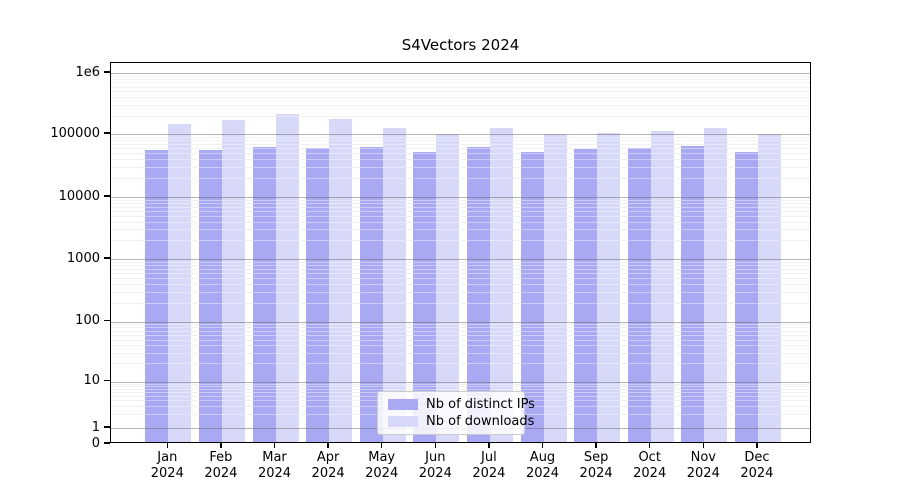 This screenshot has width=900, height=500. Describe the element at coordinates (435, 465) in the screenshot. I see `x-tick-label: Jun 2024` at that location.